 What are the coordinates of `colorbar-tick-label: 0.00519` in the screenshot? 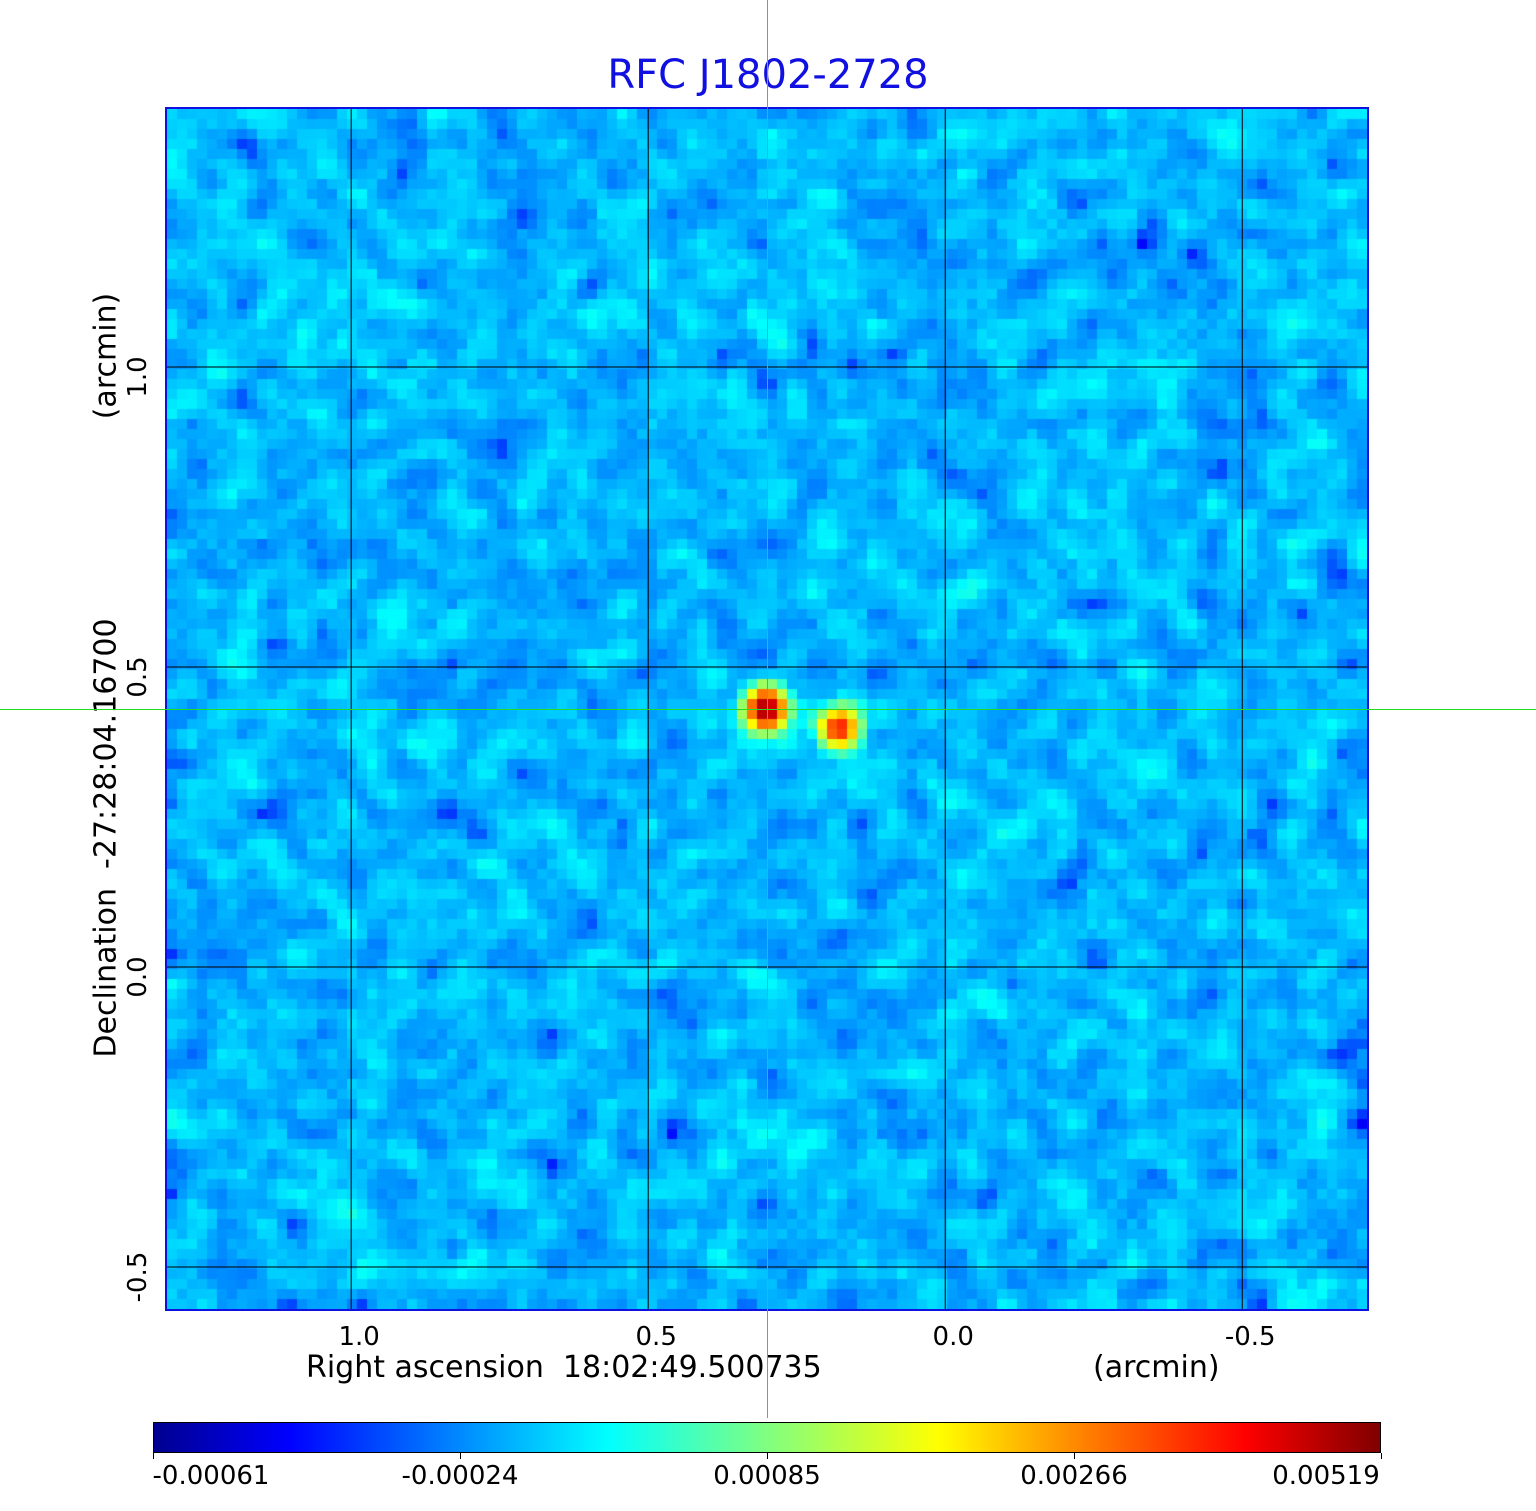 It's located at (1326, 1476).